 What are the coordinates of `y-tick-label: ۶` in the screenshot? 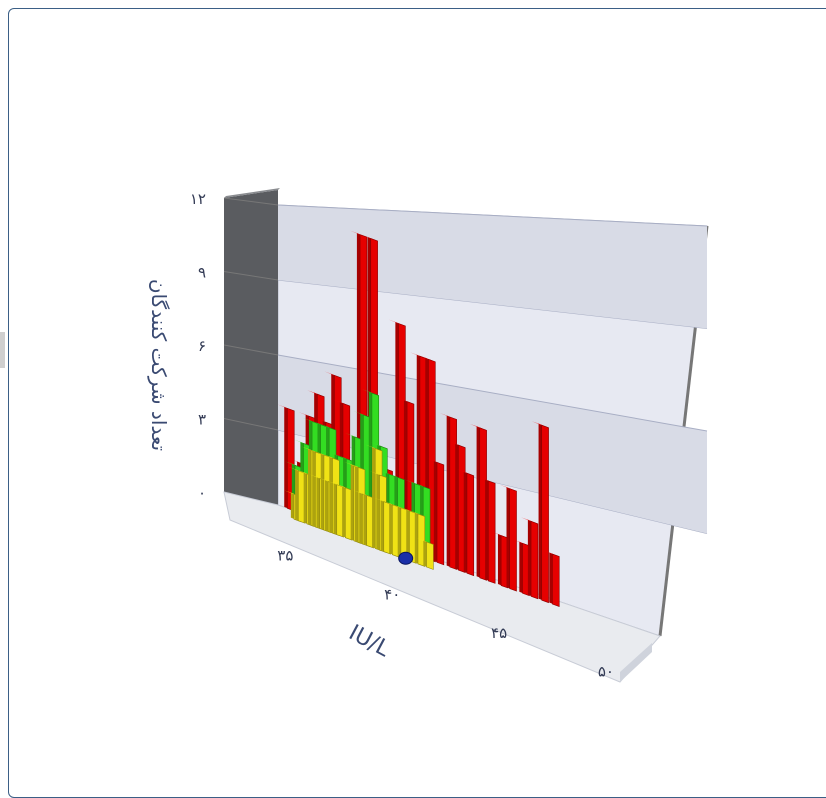 It's located at (202, 346).